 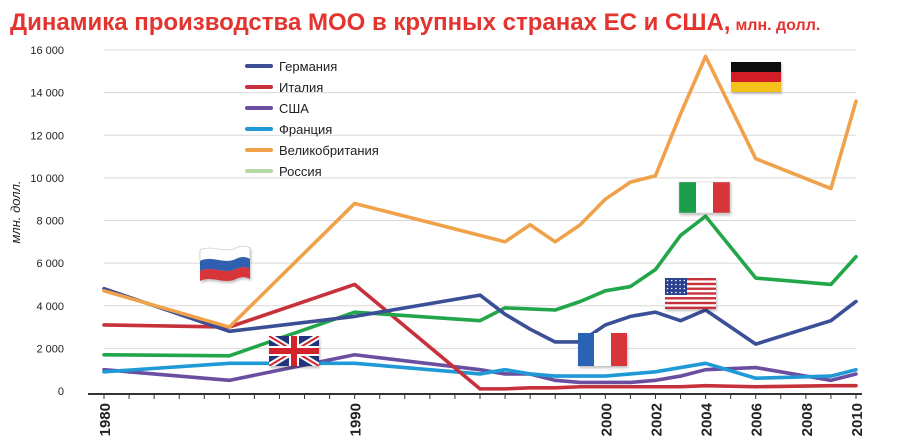 What do you see at coordinates (47, 94) in the screenshot?
I see `y-tick-label: 14 000` at bounding box center [47, 94].